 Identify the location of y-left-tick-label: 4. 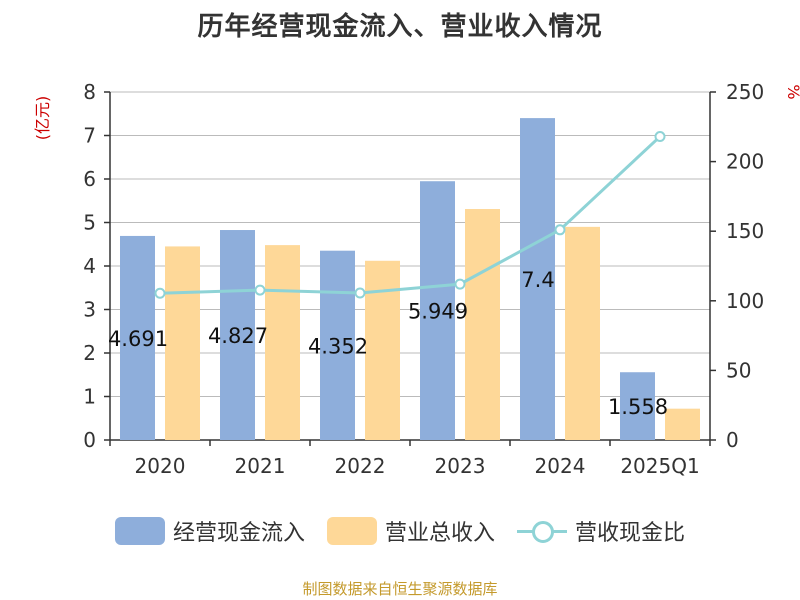
(89, 266).